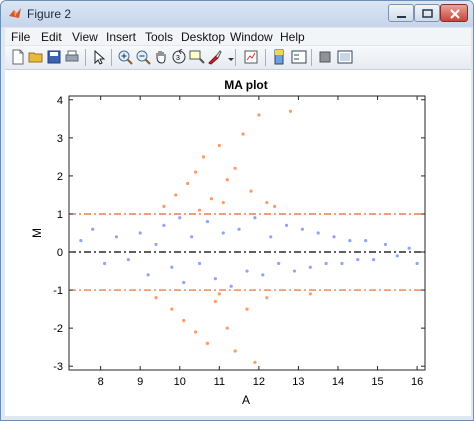 This screenshot has width=474, height=421. I want to click on zoom-in-icon, so click(125, 57).